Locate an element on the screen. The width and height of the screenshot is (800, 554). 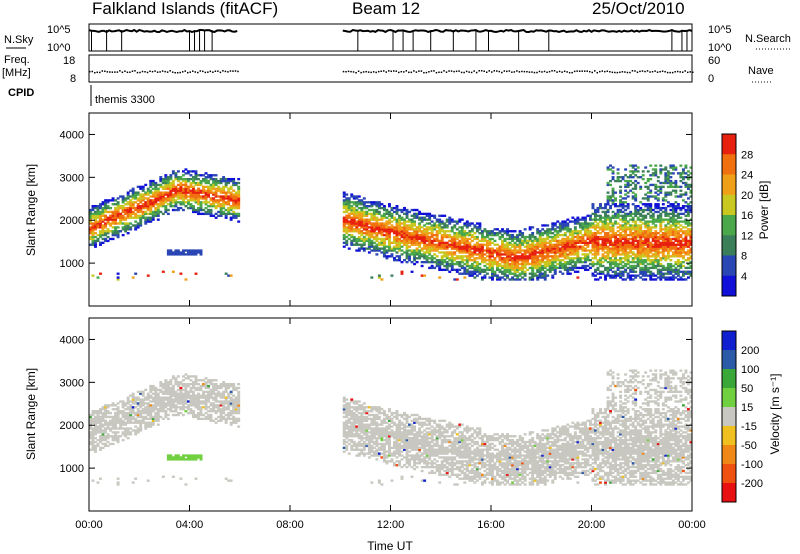
colorbar-tick-label: 12 is located at coordinates (747, 236).